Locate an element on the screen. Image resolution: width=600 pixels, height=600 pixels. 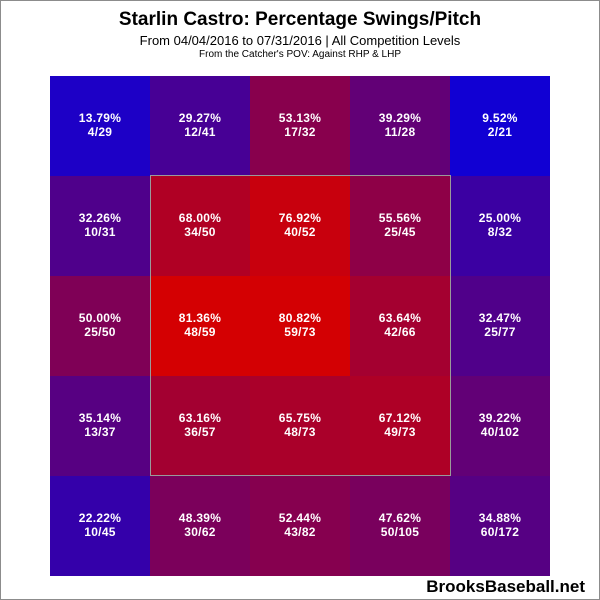
cell-percentage: 53.13% is located at coordinates (300, 118).